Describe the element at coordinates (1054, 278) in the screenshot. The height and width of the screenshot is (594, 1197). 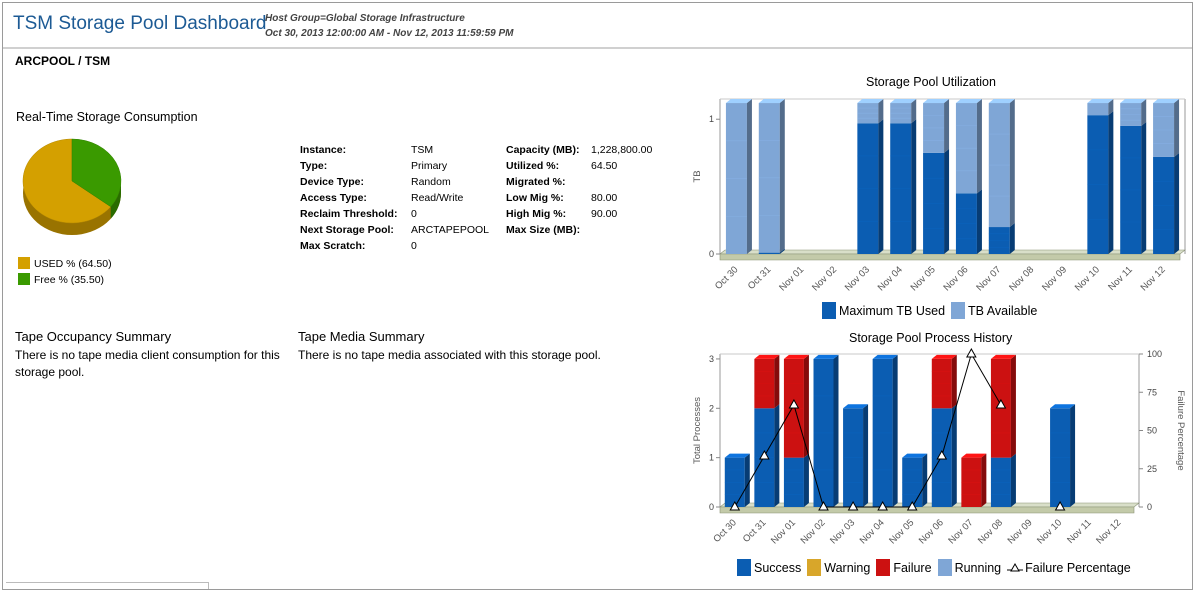
I see `x-tick-label: Nov 09` at that location.